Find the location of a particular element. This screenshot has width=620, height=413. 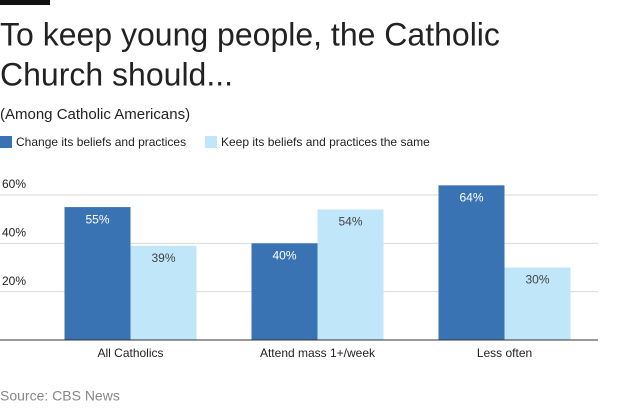

x-tick-label: Less often is located at coordinates (504, 353).